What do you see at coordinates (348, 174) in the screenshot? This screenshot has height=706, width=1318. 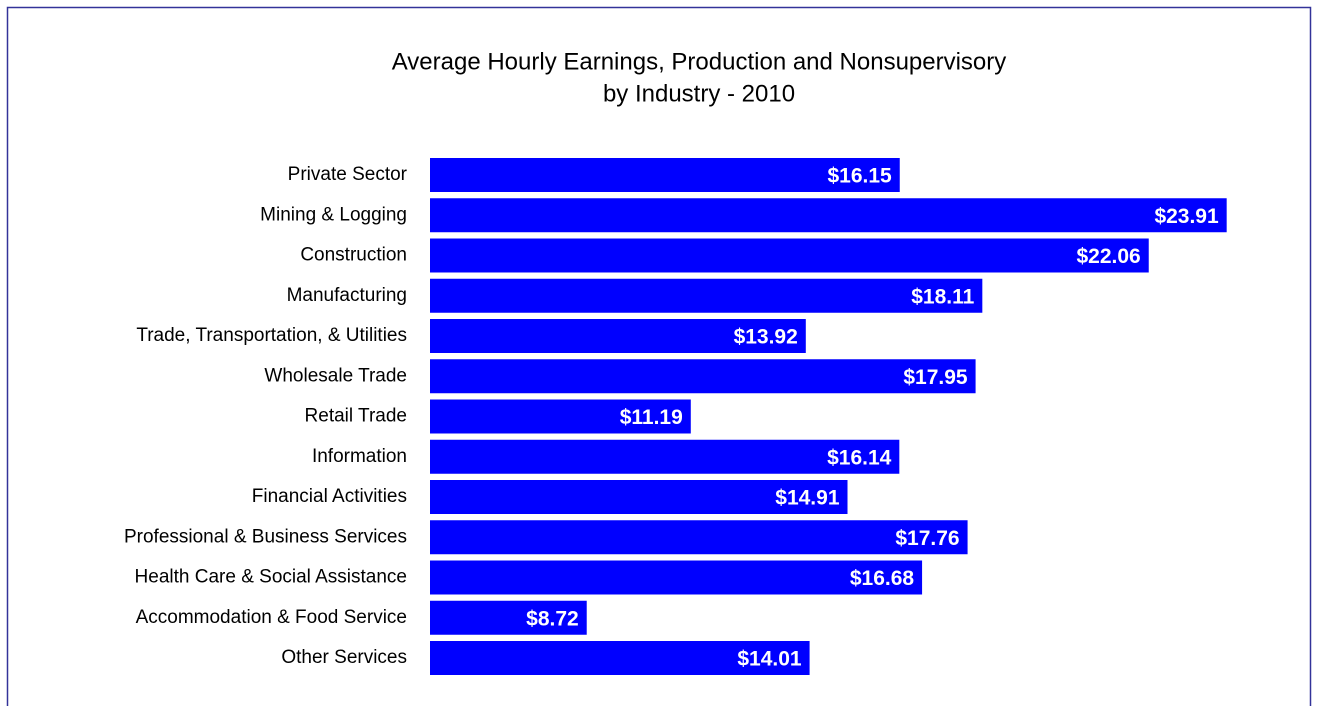 I see `y-tick-label: Private Sector` at bounding box center [348, 174].